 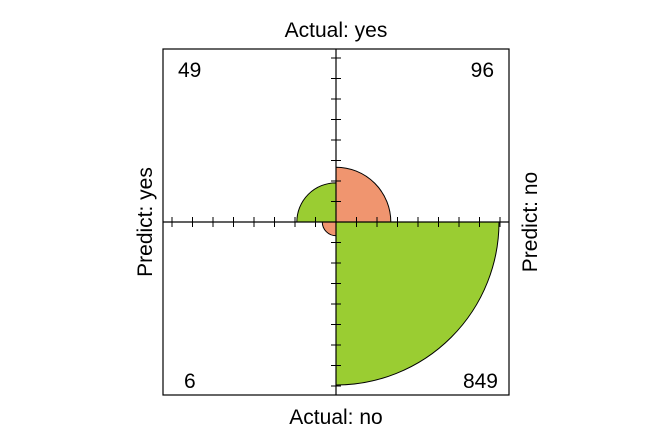 What do you see at coordinates (316, 202) in the screenshot?
I see `wedge-top-left` at bounding box center [316, 202].